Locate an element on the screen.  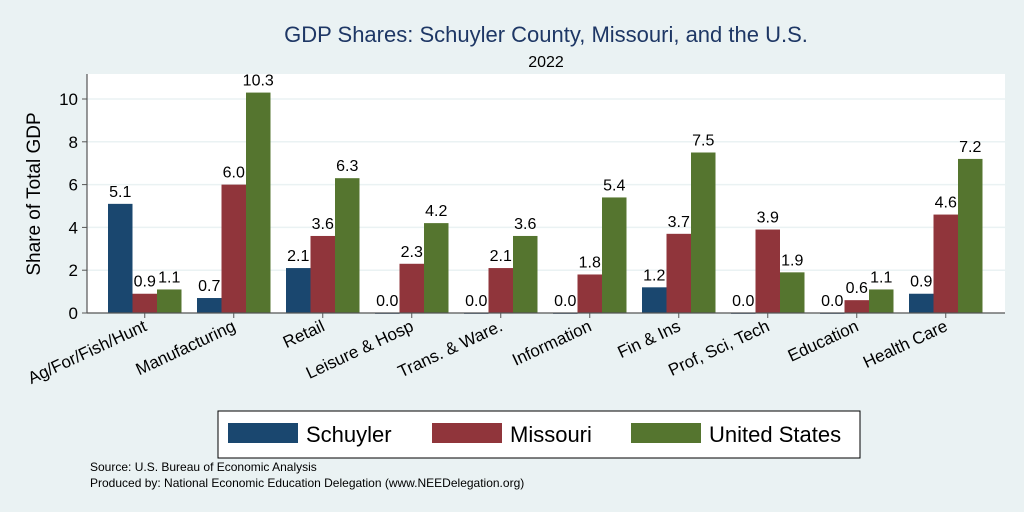
x-tick-label: Health Care is located at coordinates (905, 344).